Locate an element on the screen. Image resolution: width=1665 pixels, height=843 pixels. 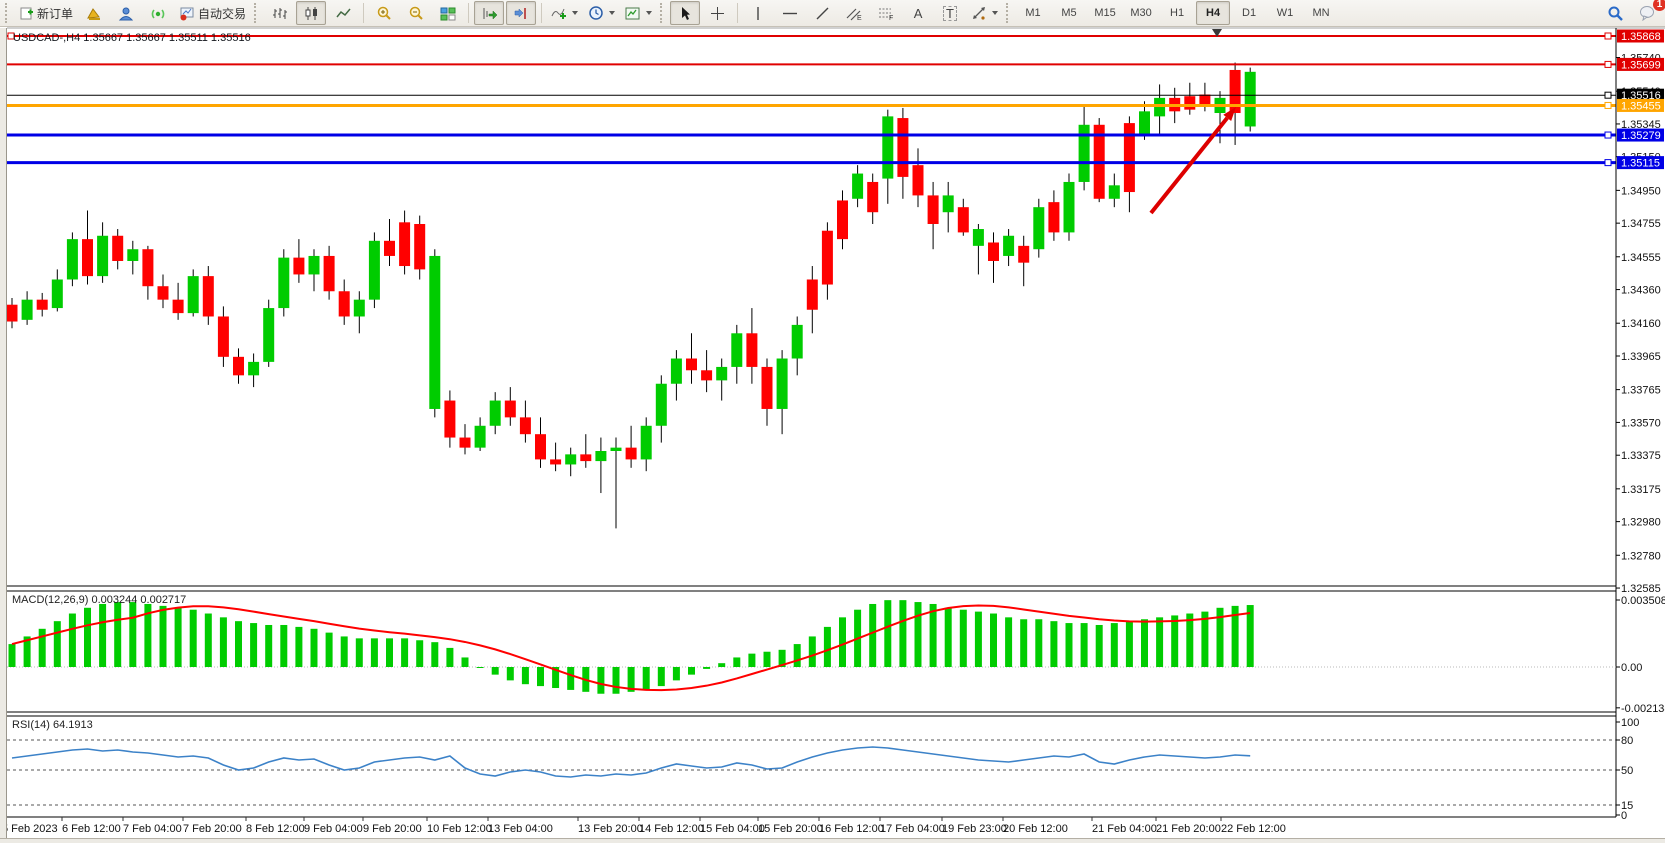
indicators-button is located at coordinates (564, 13).